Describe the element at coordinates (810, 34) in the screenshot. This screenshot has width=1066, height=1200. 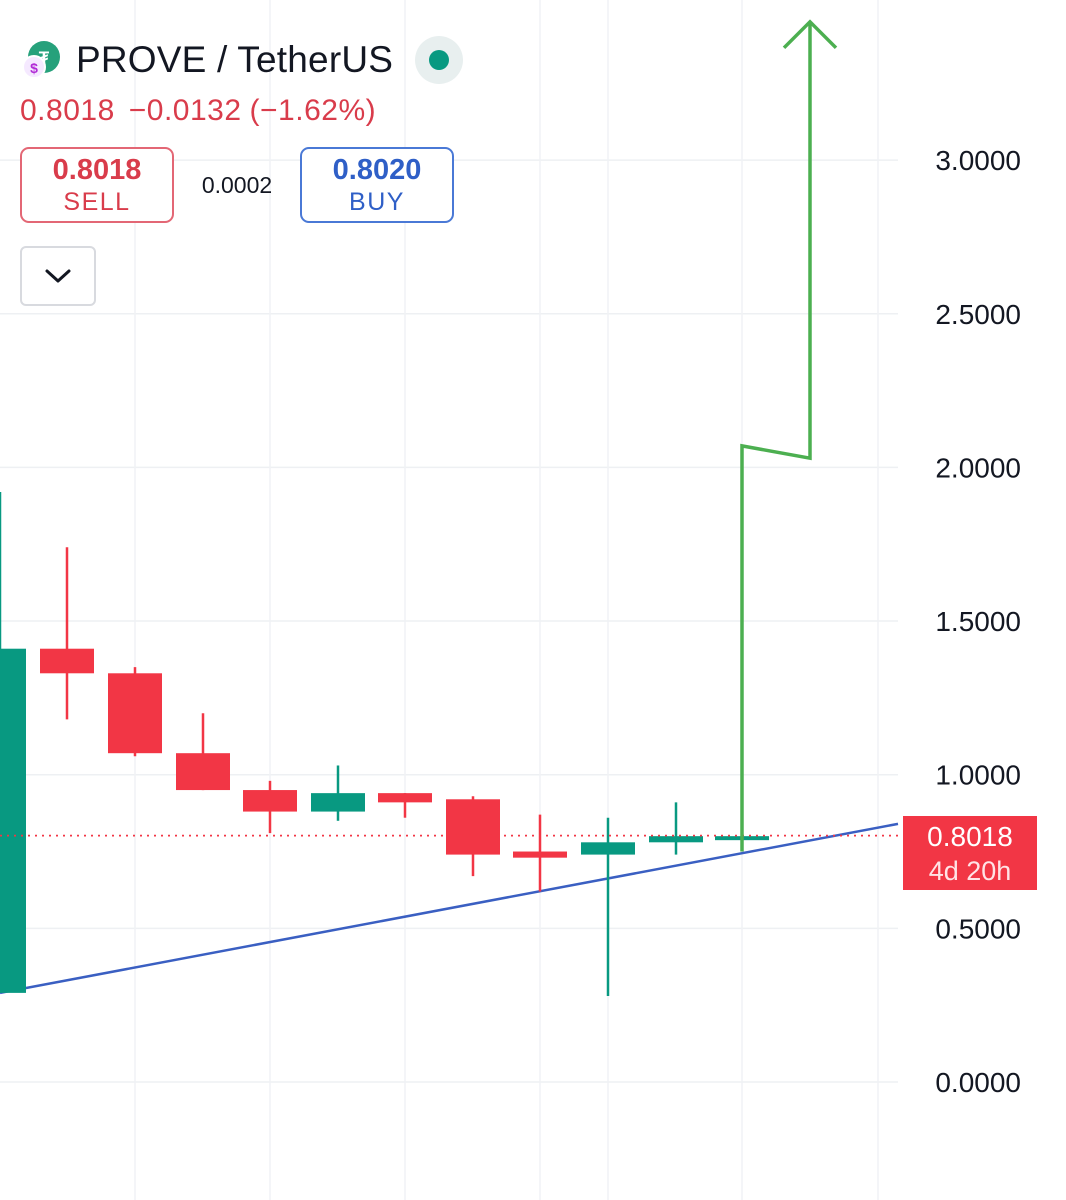
I see `projection-arrow-head` at that location.